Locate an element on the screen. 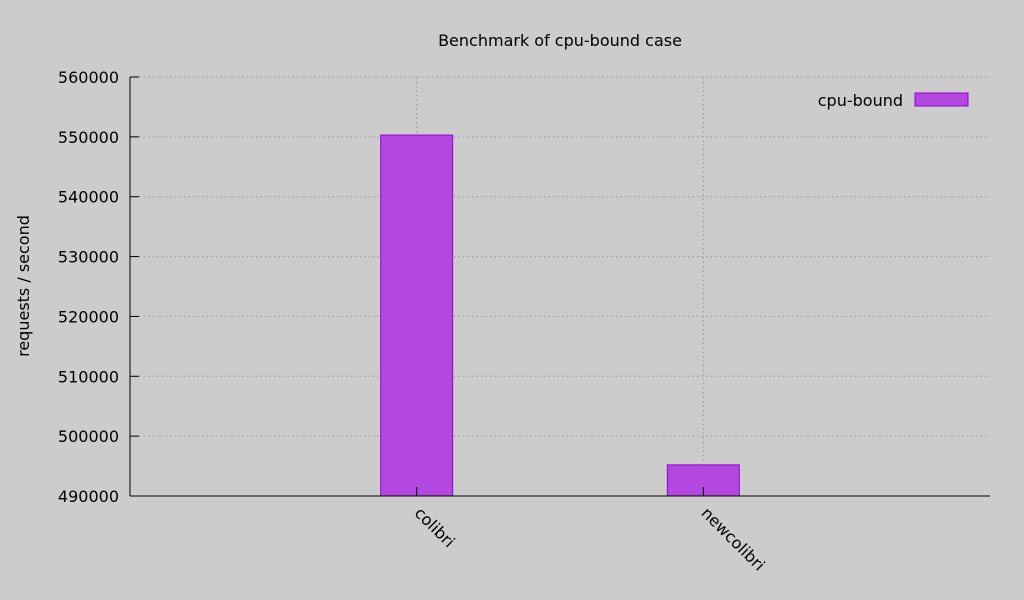 Image resolution: width=1024 pixels, height=600 pixels. bar-colibri is located at coordinates (417, 315).